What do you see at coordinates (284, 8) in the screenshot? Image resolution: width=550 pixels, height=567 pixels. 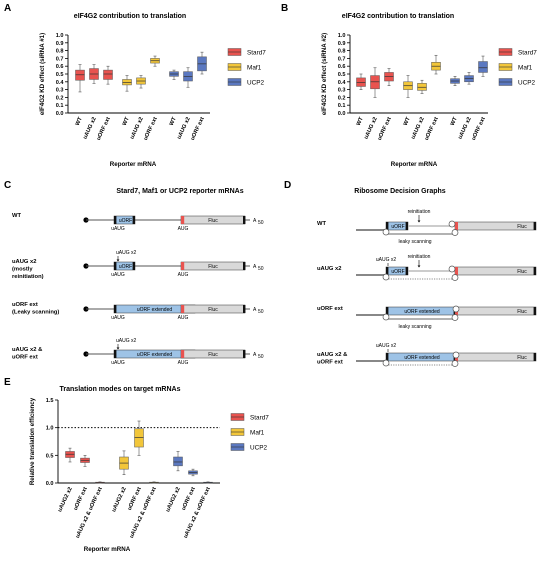 I see `panel-letter-b: B` at bounding box center [284, 8].